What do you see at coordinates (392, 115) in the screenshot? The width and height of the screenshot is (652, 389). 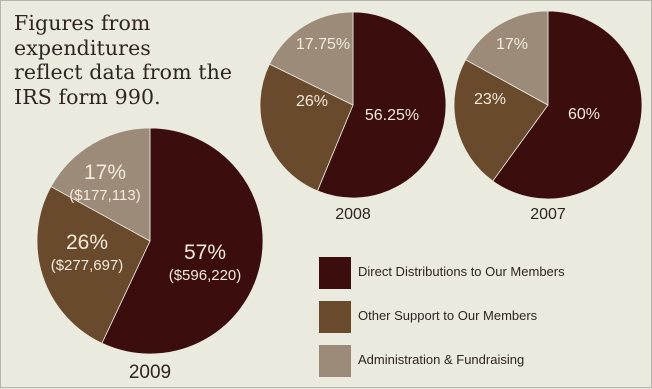 I see `slice-percent-label-2008-direct-distributions: 56.25%` at bounding box center [392, 115].